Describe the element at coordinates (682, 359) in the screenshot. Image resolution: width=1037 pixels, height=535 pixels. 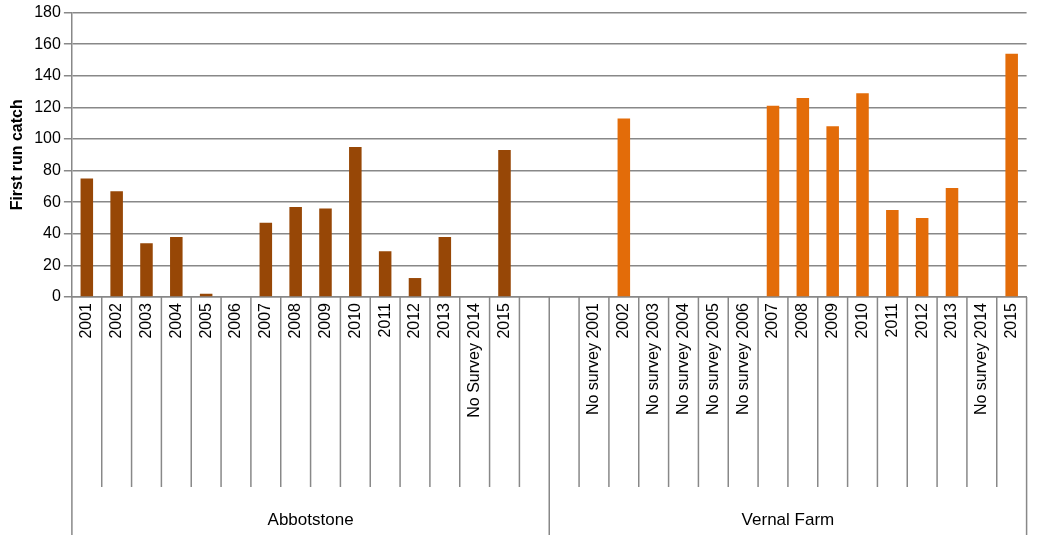
I see `x-tick-label: No survey 2004` at that location.